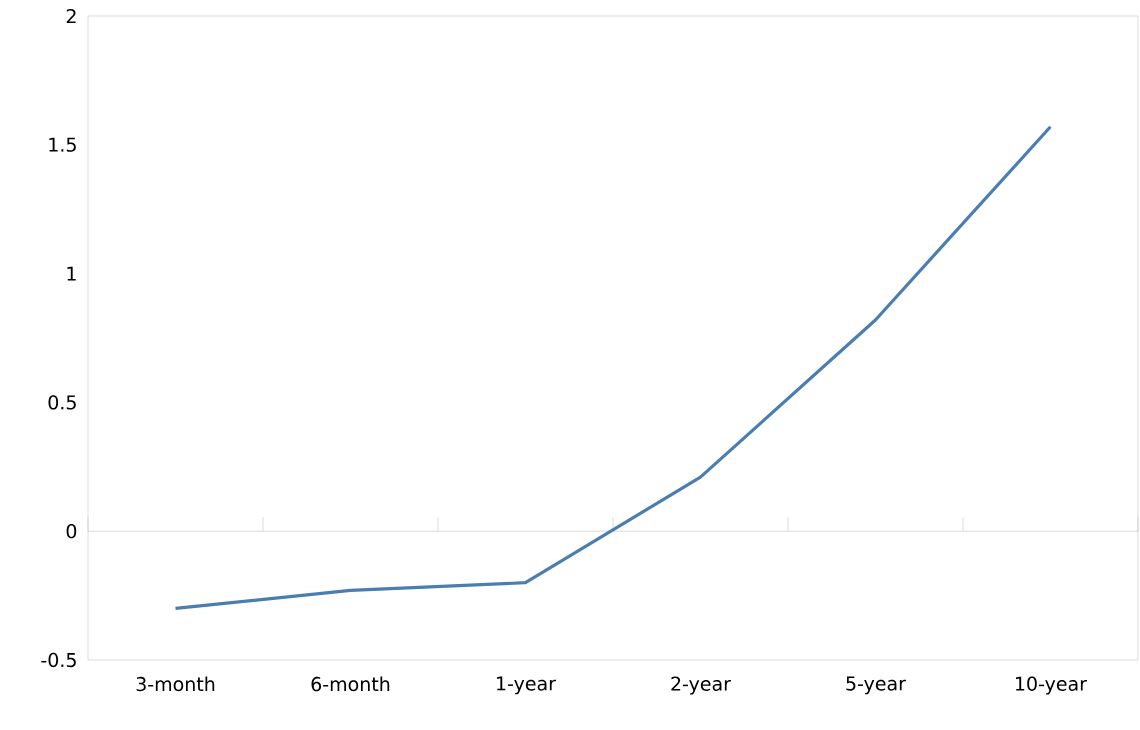 The height and width of the screenshot is (730, 1140). Describe the element at coordinates (526, 685) in the screenshot. I see `x-tick-label: 1-year` at that location.